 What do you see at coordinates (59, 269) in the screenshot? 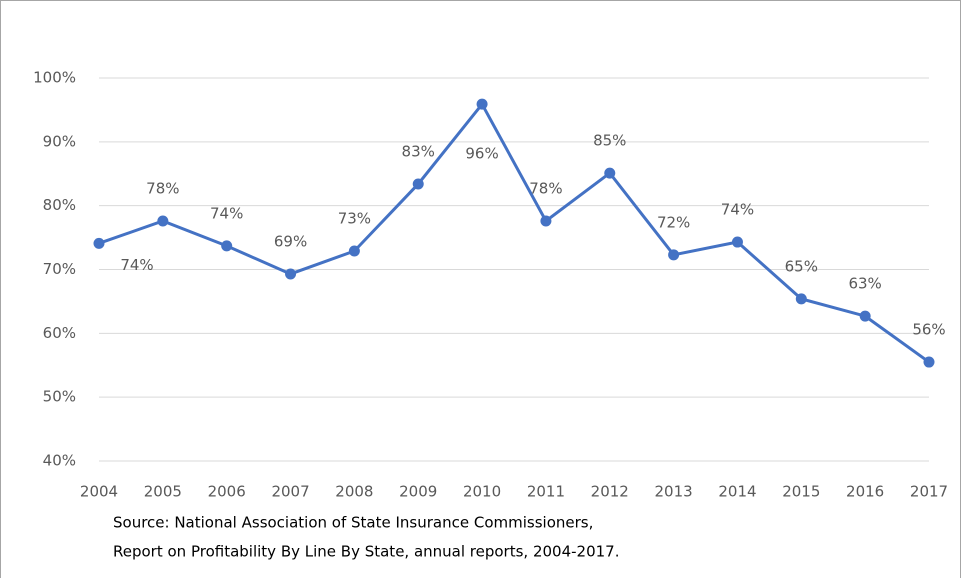
I see `y-tick-label: 70%` at bounding box center [59, 269].